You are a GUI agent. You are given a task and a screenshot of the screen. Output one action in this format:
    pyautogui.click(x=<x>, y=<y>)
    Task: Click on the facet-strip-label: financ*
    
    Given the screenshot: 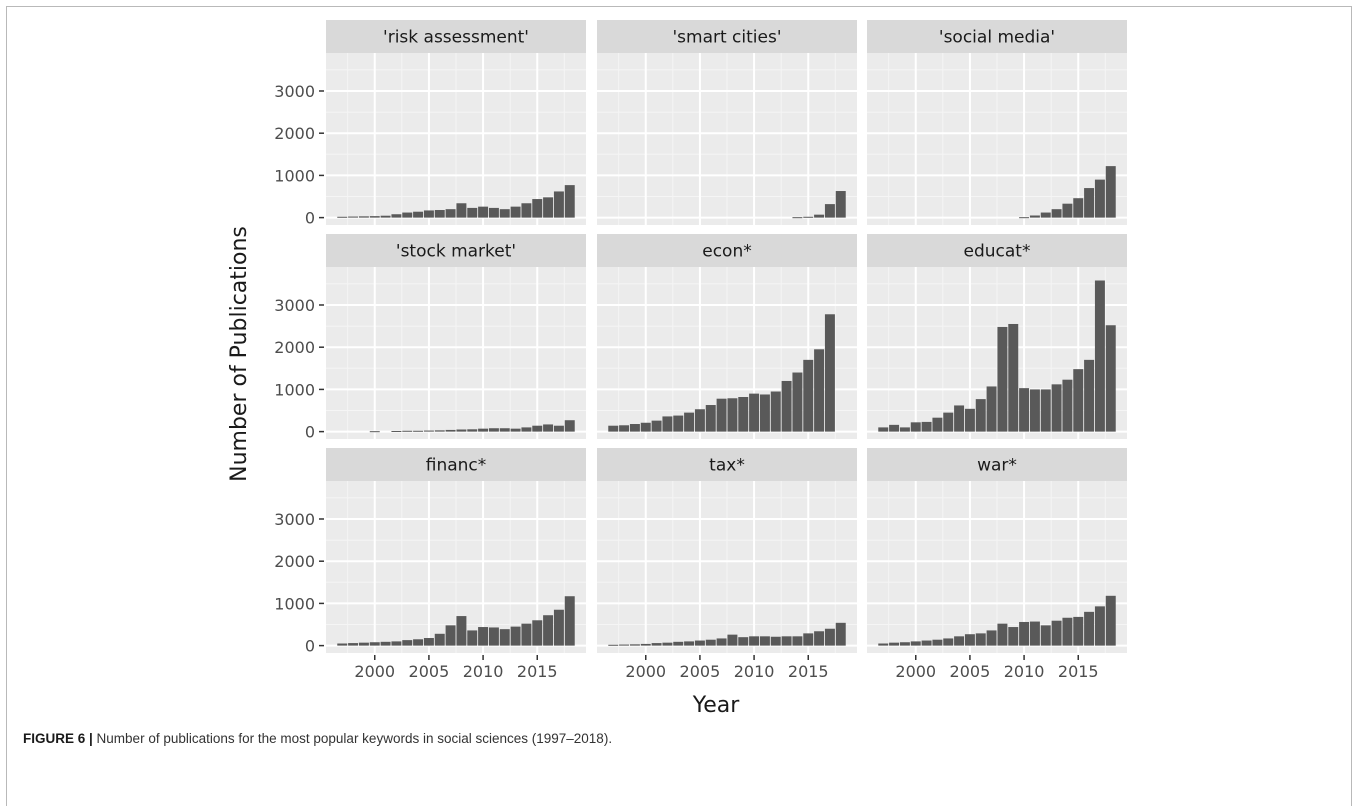 What is the action you would take?
    pyautogui.click(x=456, y=466)
    